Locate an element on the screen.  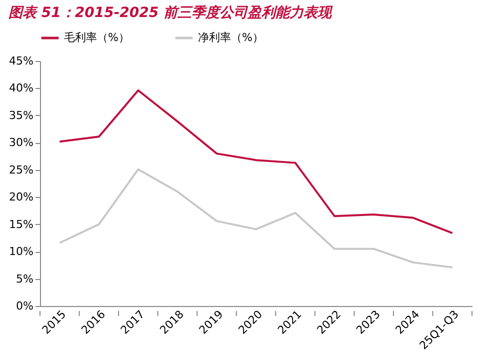
y-tick-label: 25% is located at coordinates (21, 169).